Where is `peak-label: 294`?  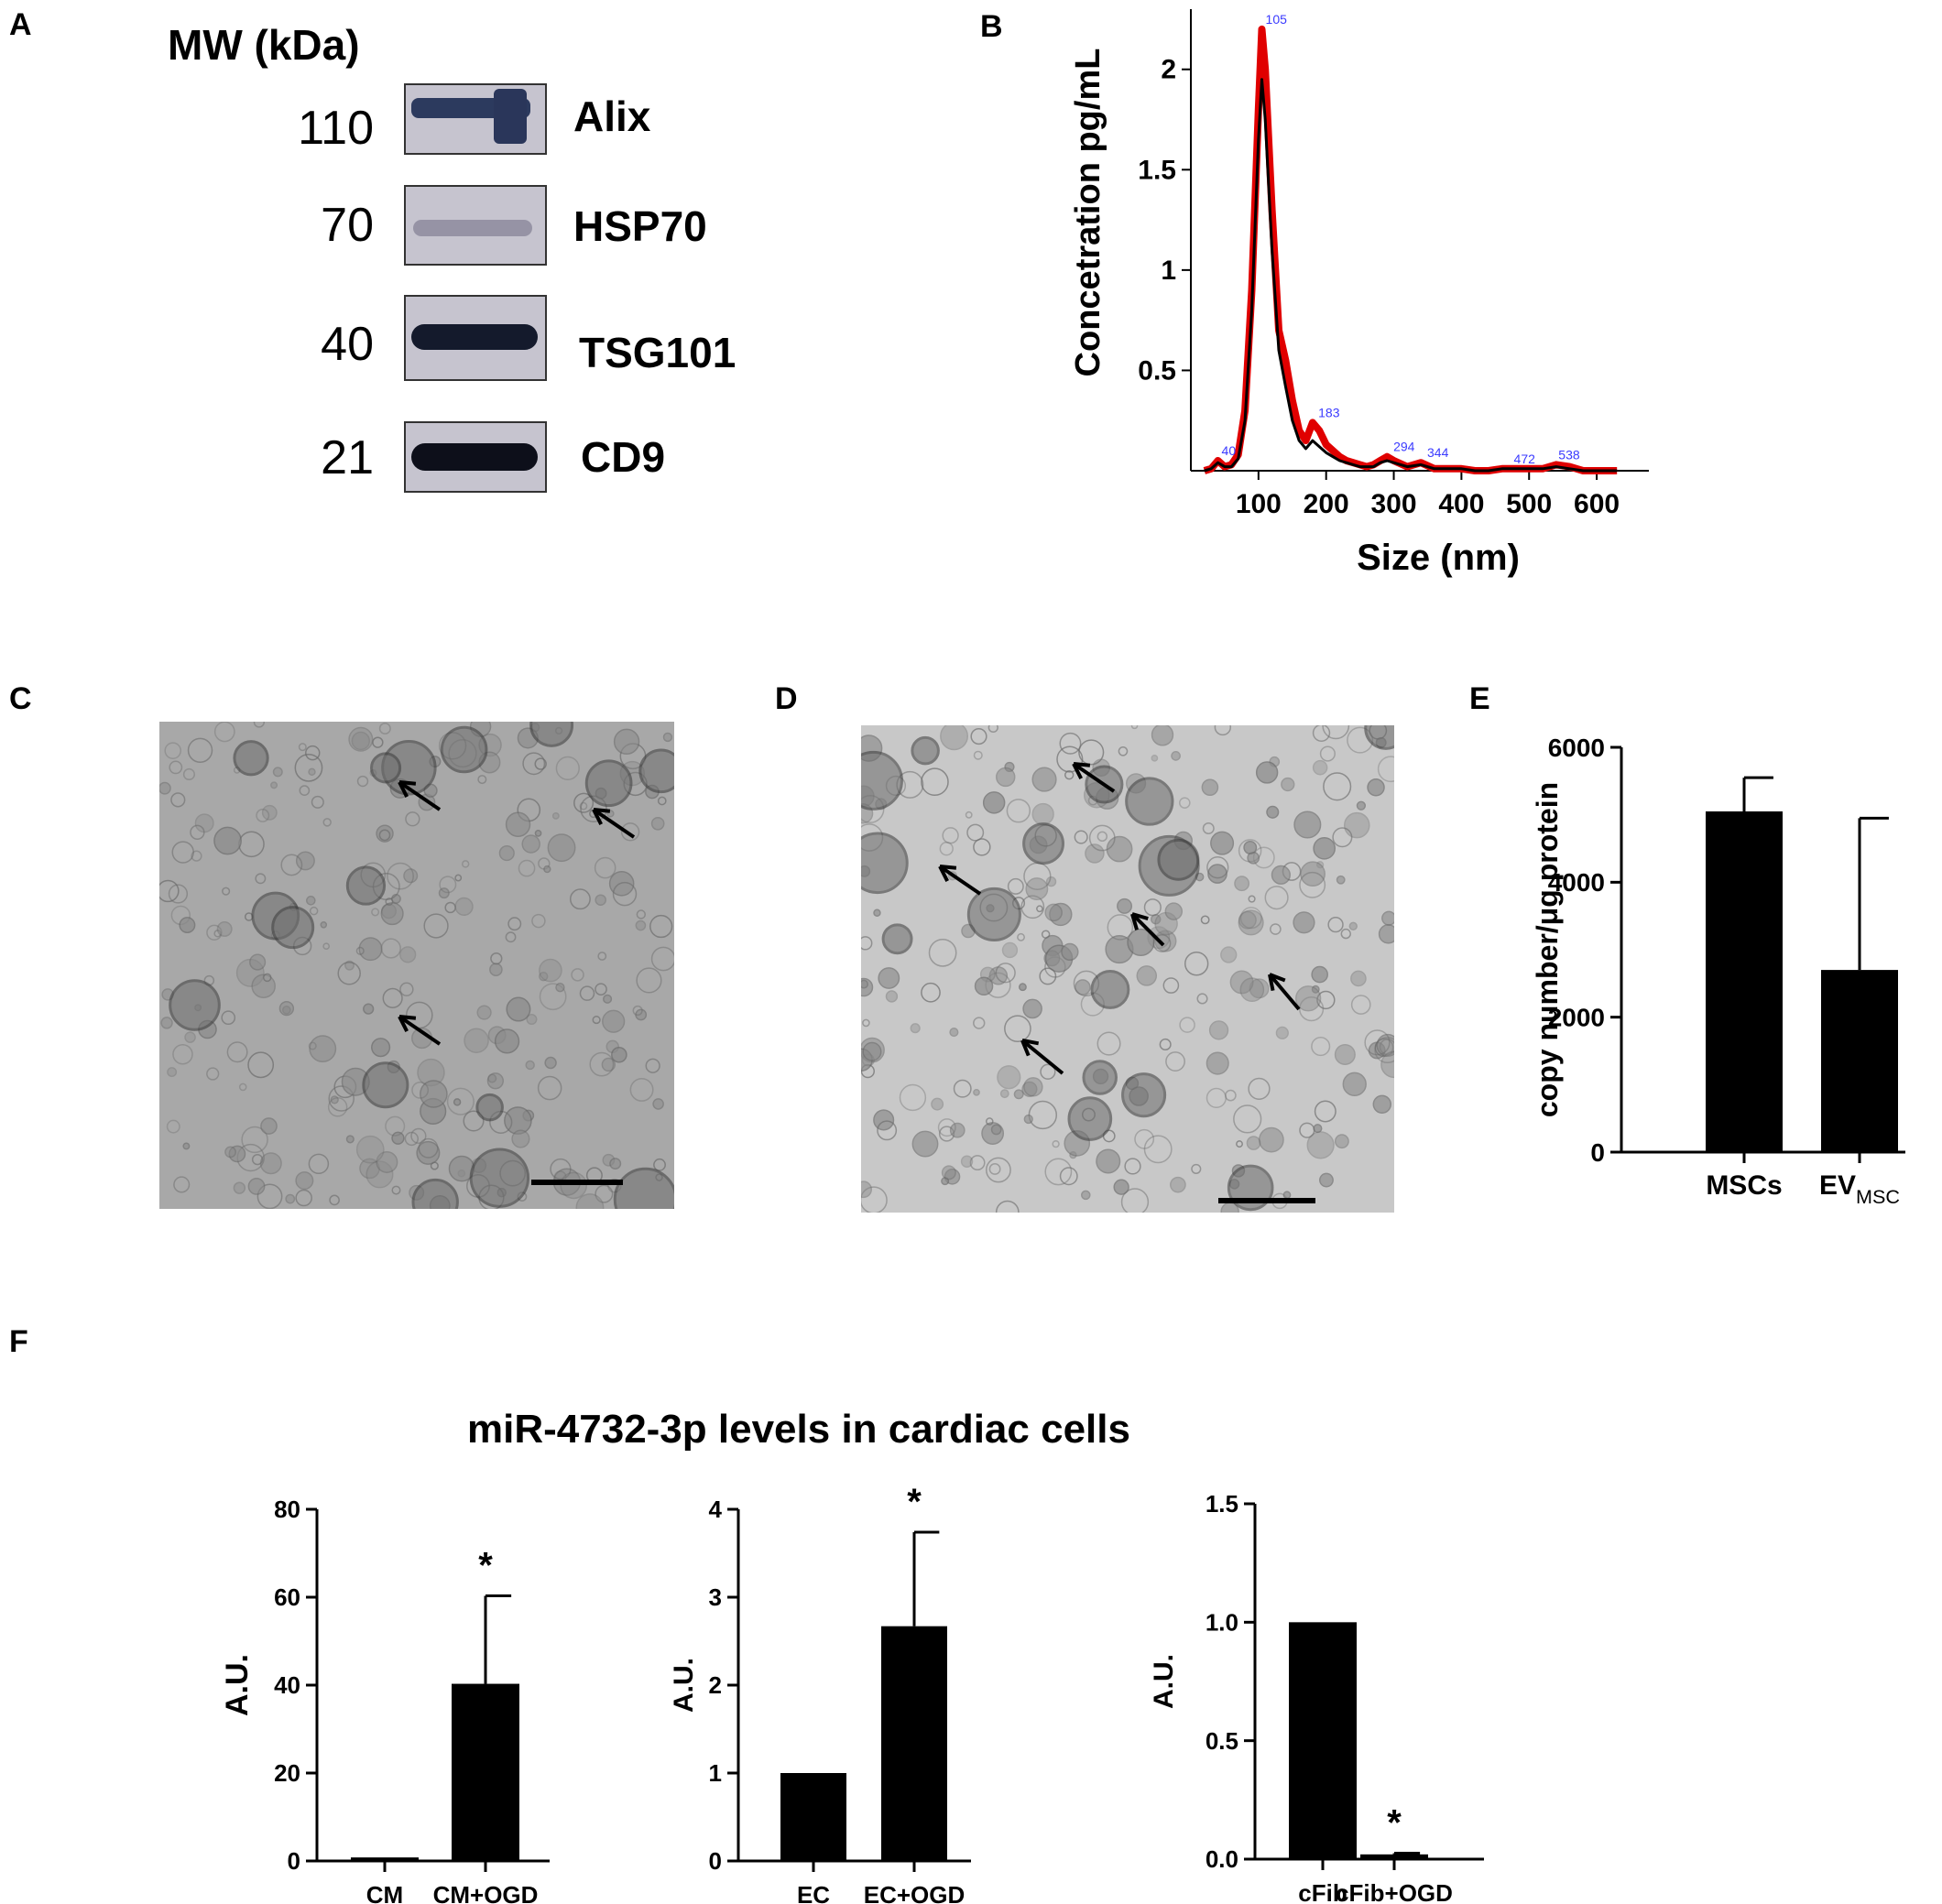
peak-label: 294 is located at coordinates (1404, 447).